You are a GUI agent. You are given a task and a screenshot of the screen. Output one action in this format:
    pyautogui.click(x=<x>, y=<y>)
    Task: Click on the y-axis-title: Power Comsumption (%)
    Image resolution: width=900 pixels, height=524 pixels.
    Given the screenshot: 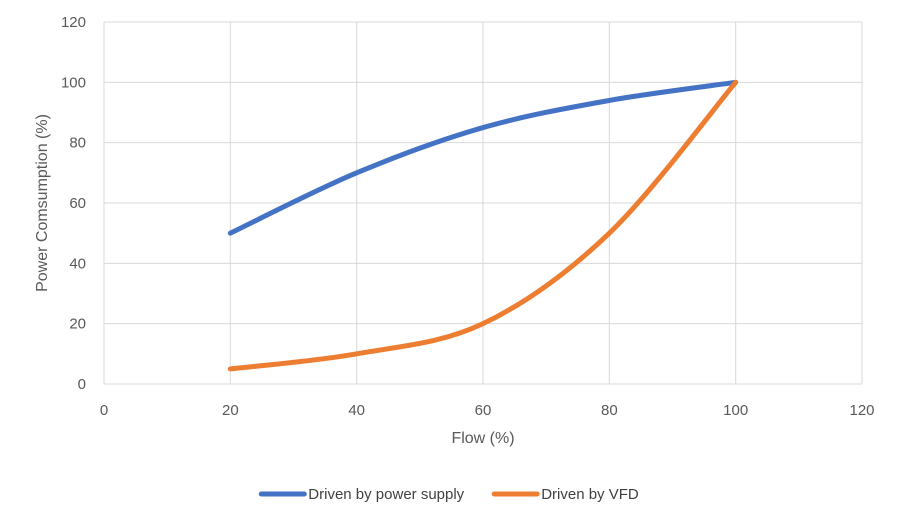 What is the action you would take?
    pyautogui.click(x=42, y=203)
    